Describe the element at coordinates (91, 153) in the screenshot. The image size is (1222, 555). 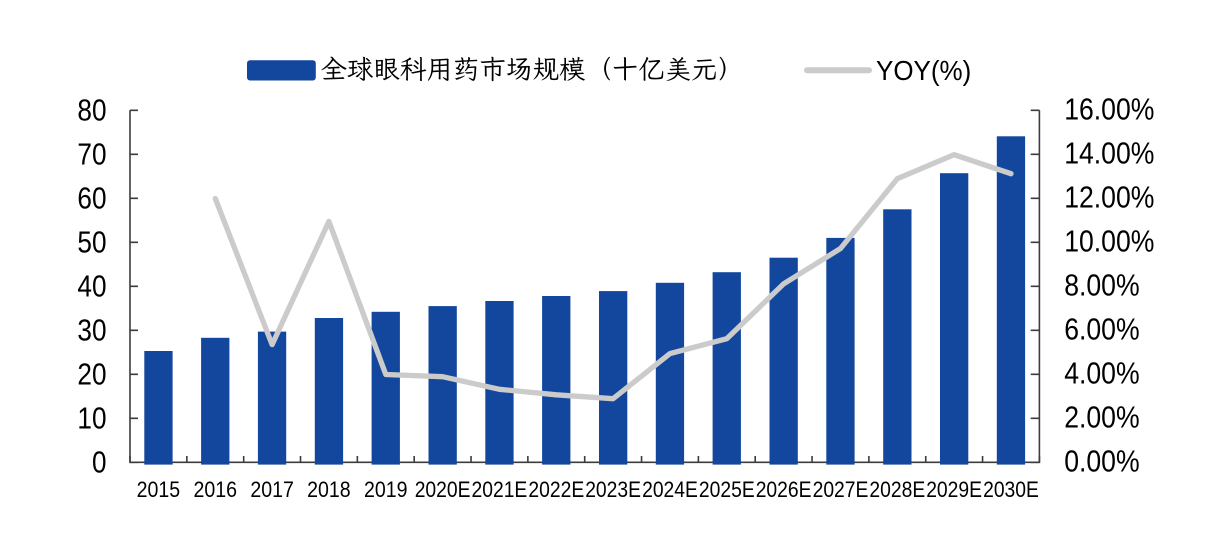
I see `svg-text: 70` at that location.